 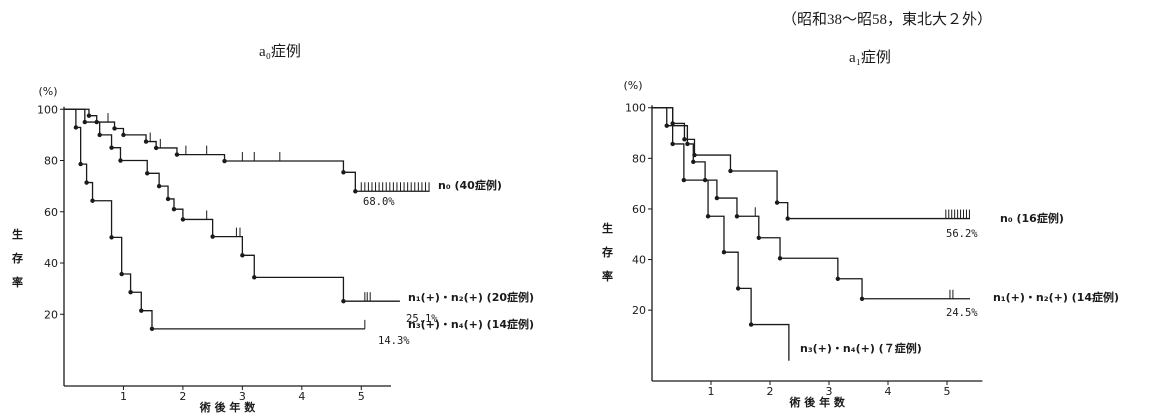 What do you see at coordinates (861, 348) in the screenshot?
I see `series-label: n₃(+)・n₄(+) (７症例)` at bounding box center [861, 348].